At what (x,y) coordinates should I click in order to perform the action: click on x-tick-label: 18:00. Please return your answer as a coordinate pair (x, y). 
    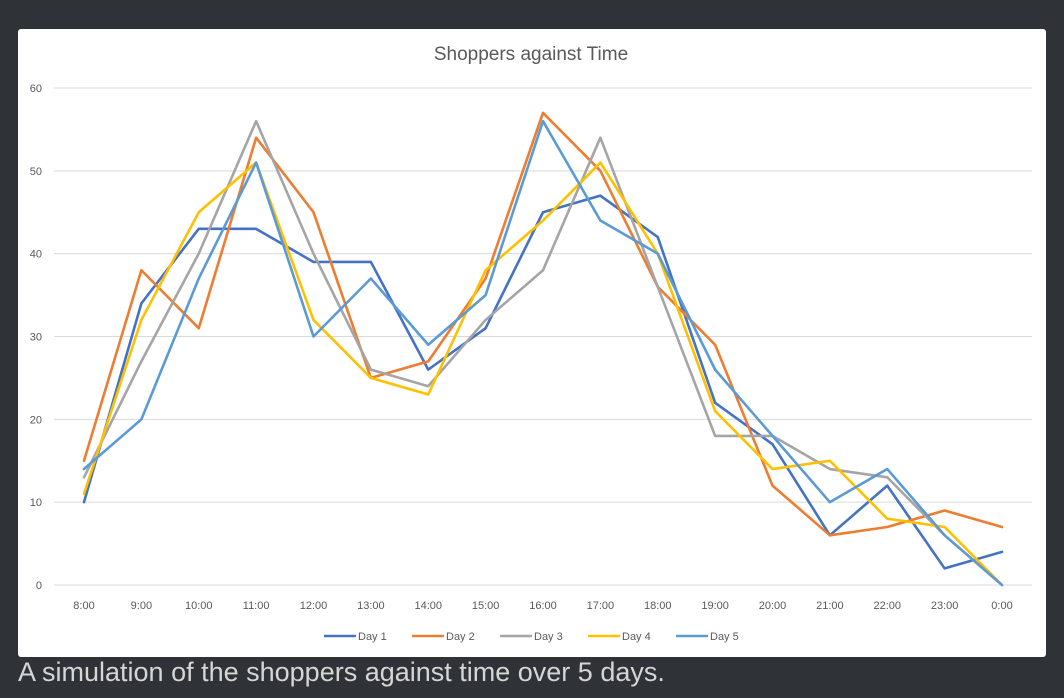
    Looking at the image, I should click on (658, 606).